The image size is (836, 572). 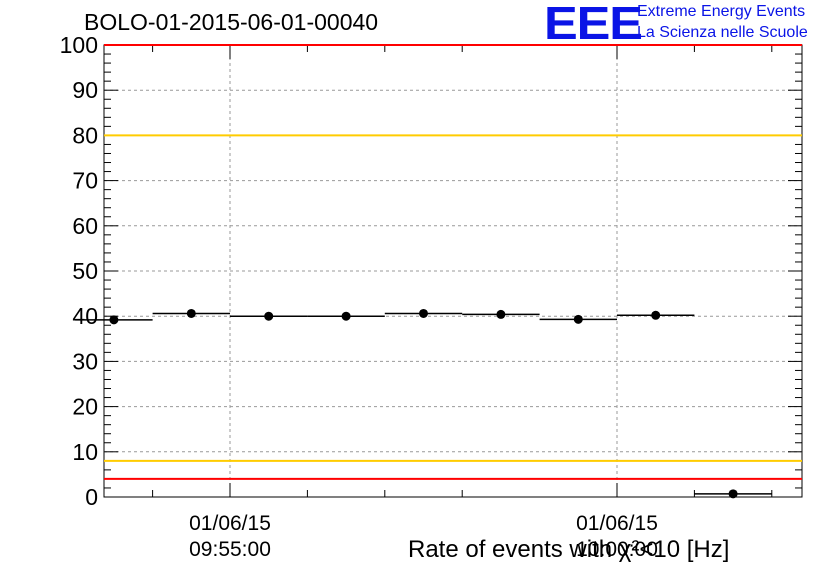 What do you see at coordinates (85, 361) in the screenshot?
I see `y-tick-label: 30` at bounding box center [85, 361].